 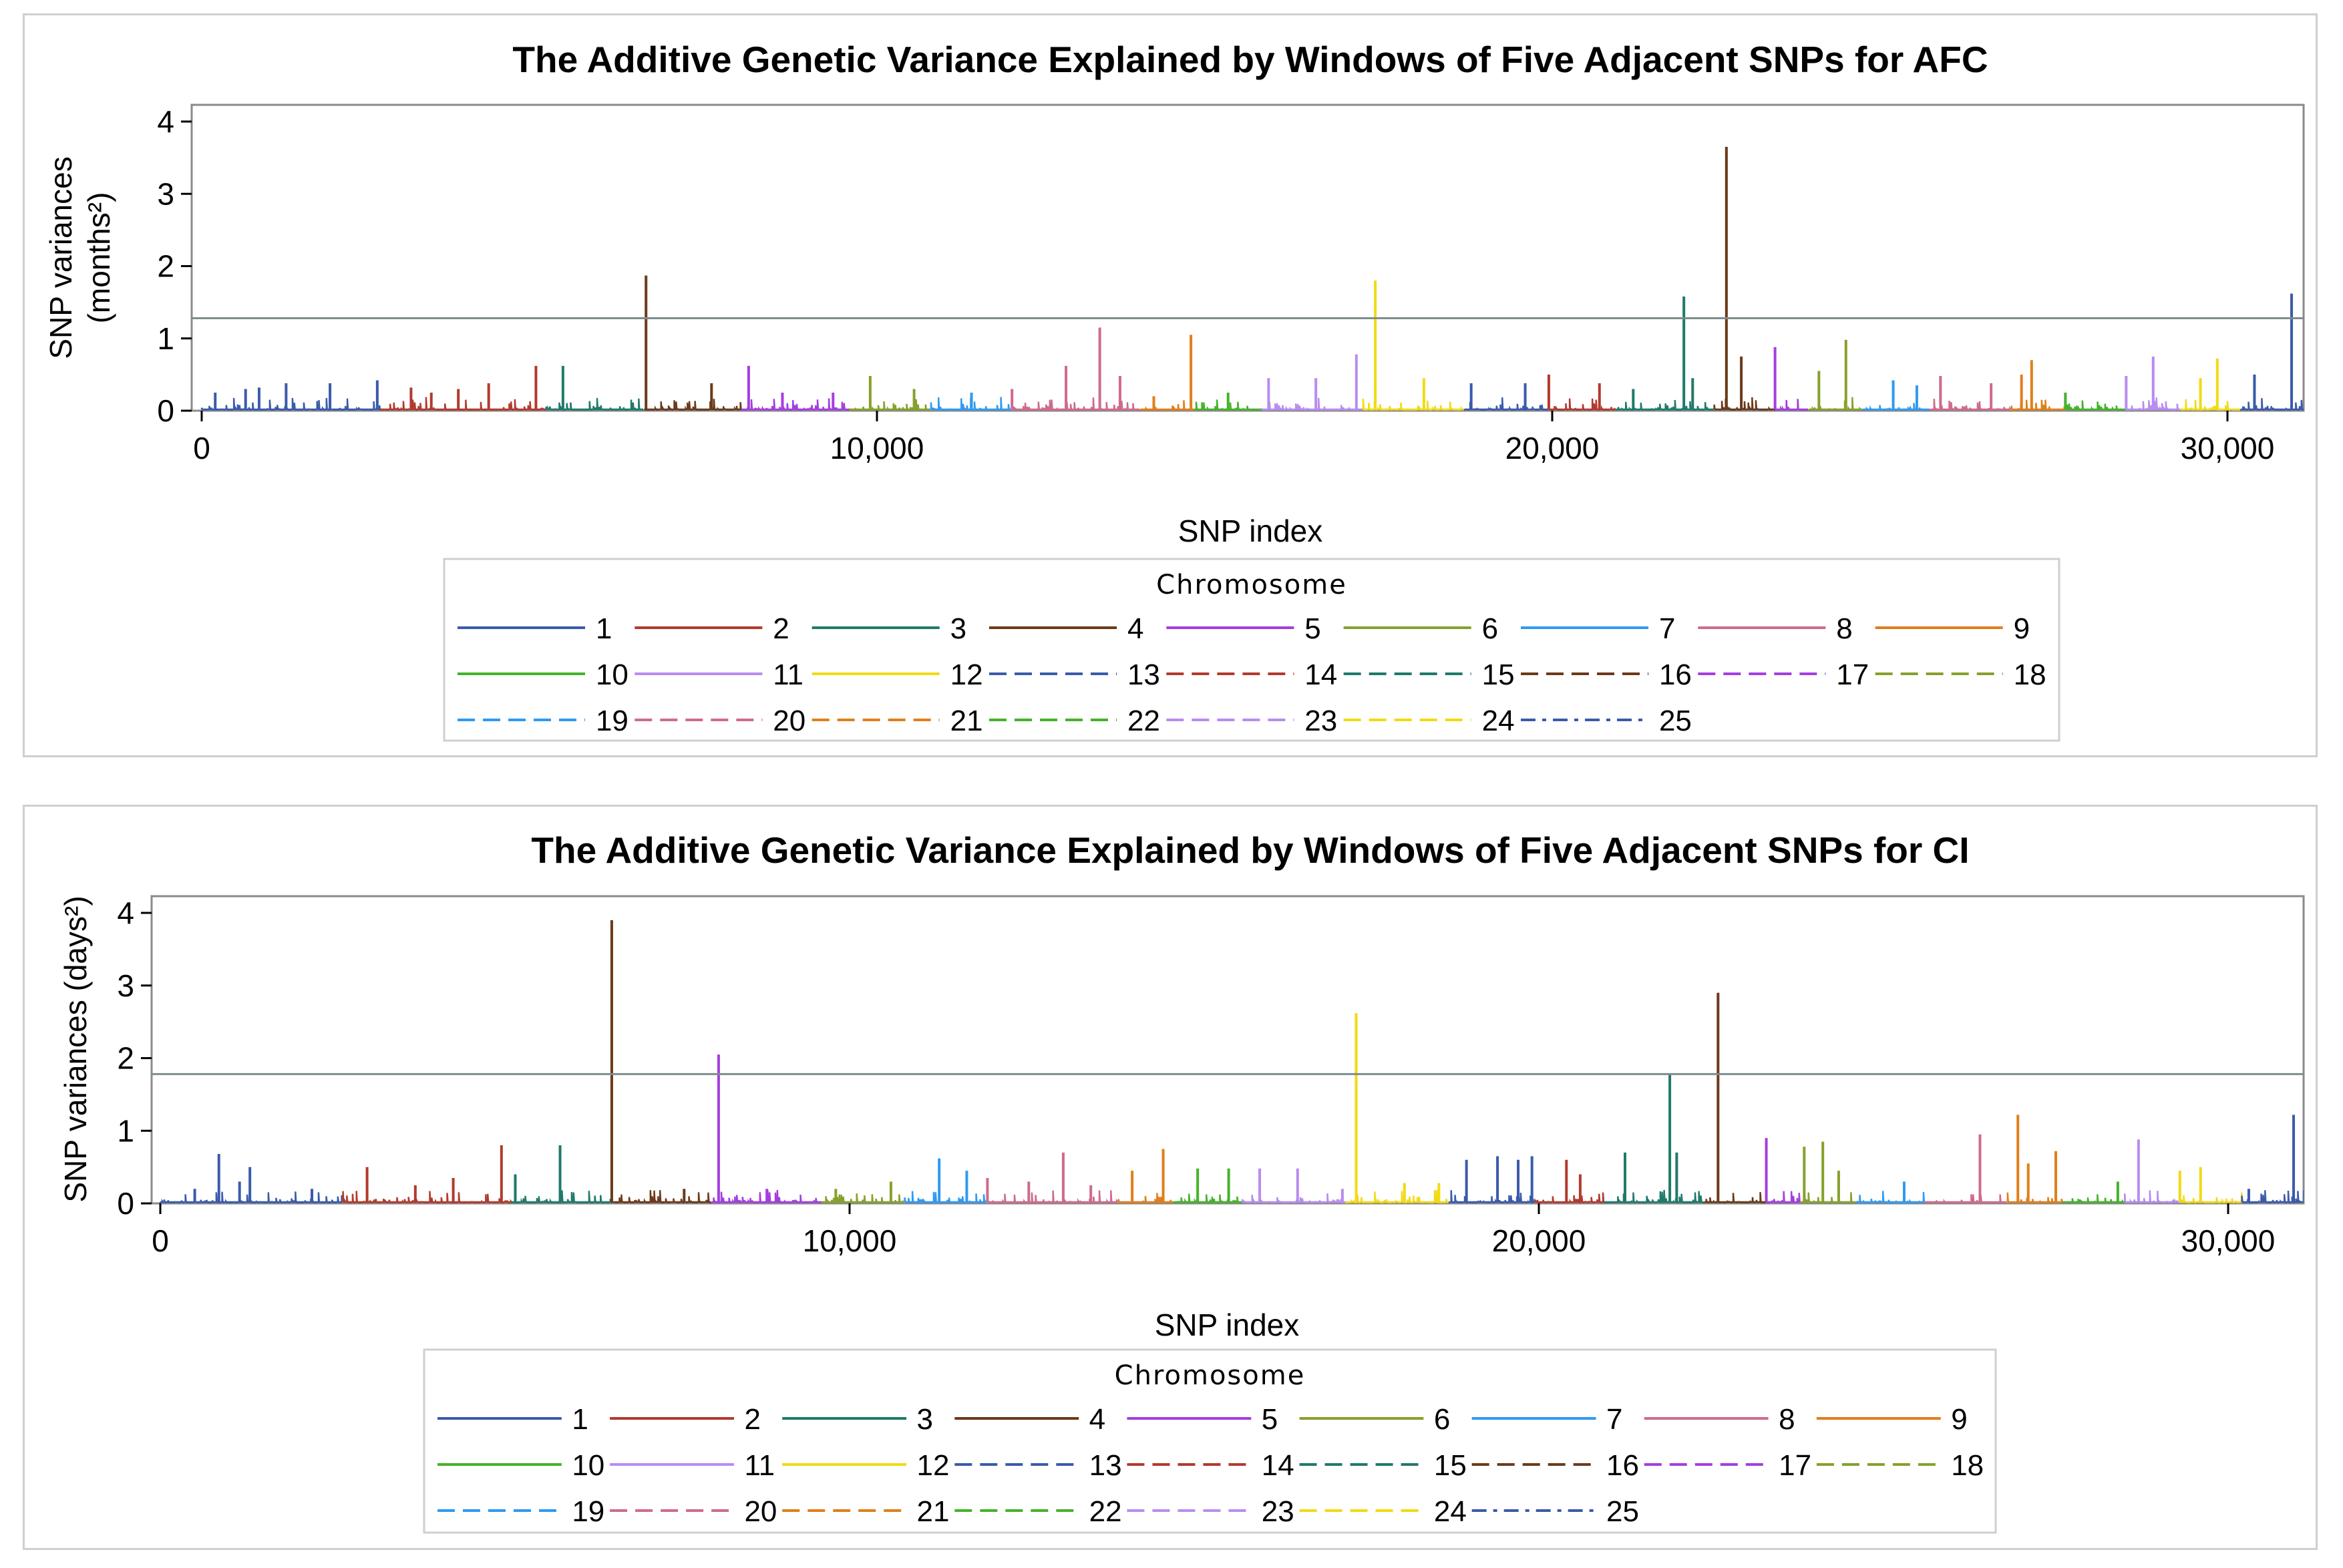 I want to click on y-tick-label: 3, so click(x=165, y=193).